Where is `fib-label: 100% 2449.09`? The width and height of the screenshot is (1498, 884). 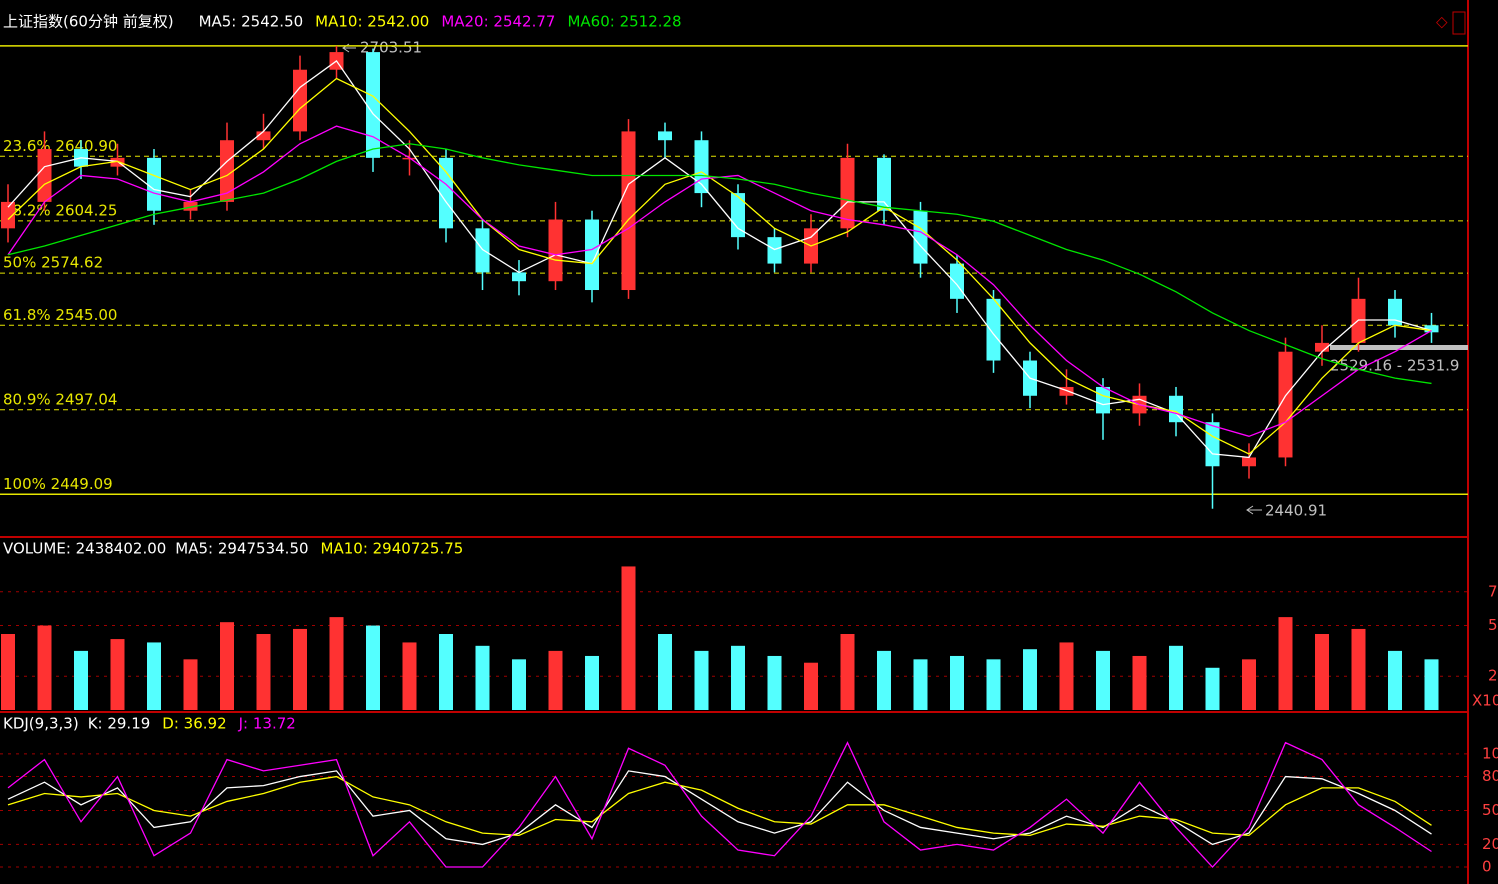
fib-label: 100% 2449.09 is located at coordinates (58, 484).